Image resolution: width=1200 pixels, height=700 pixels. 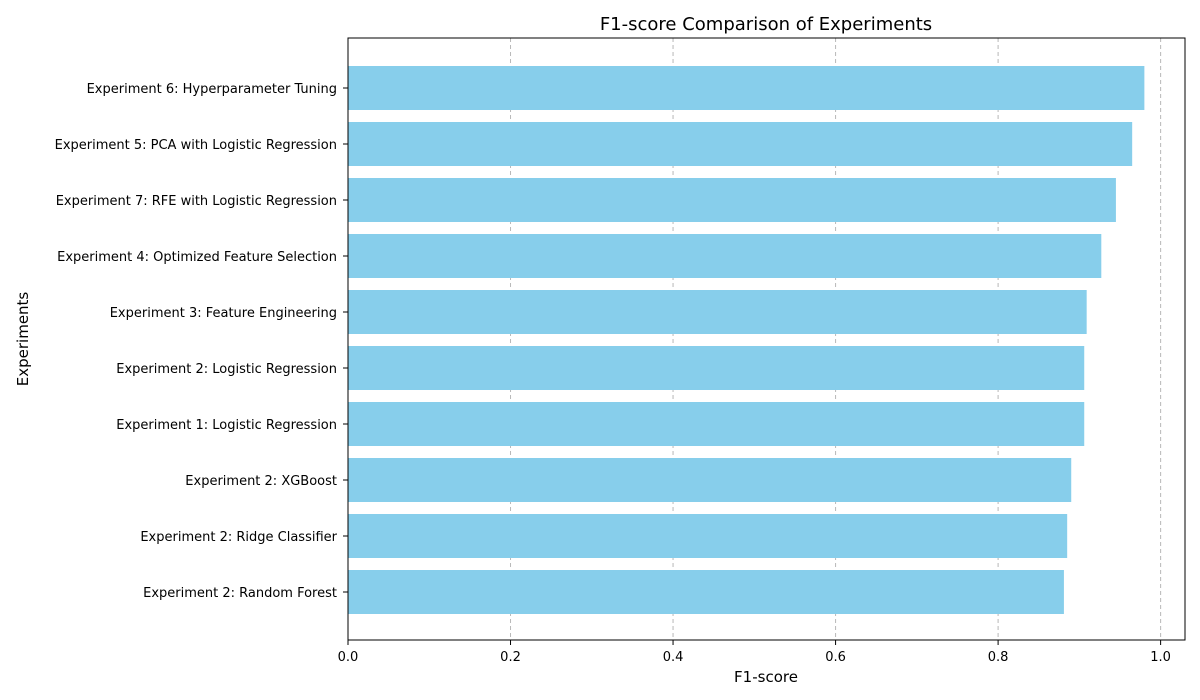 I want to click on x-tick-label: 0.8, so click(x=998, y=657).